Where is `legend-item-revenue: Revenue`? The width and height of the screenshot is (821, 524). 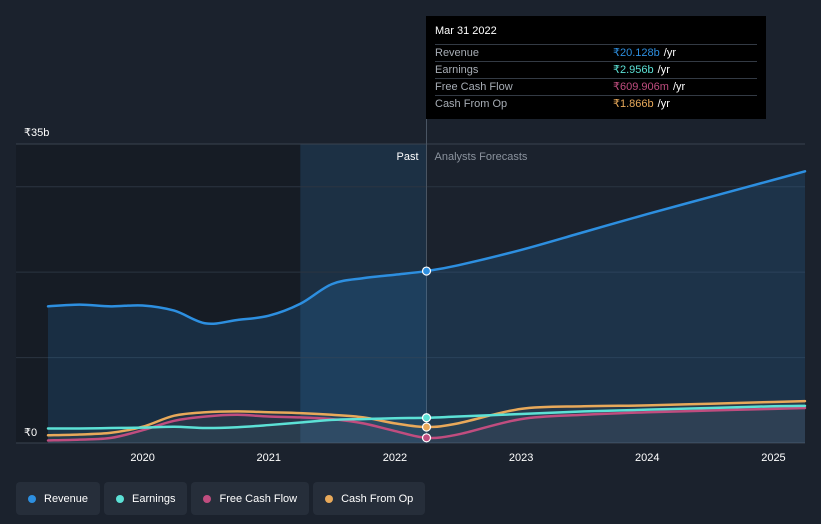
legend-item-revenue: Revenue is located at coordinates (58, 498).